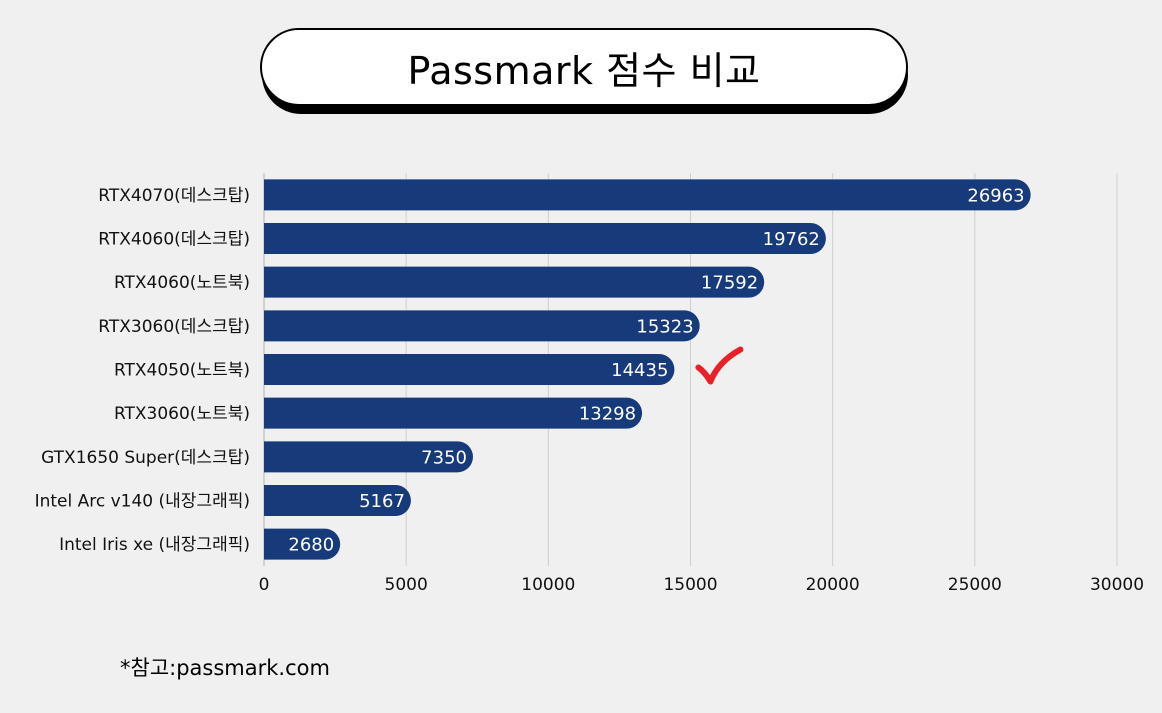  I want to click on category-label: RTX4070(데스크탑), so click(174, 196).